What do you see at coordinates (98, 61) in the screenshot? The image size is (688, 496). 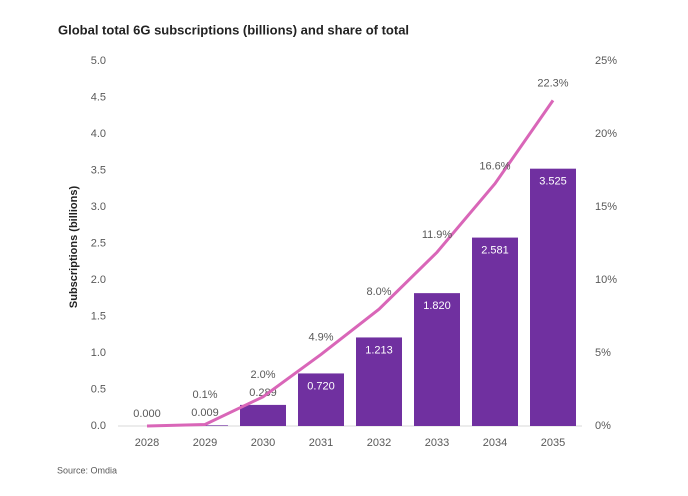 I see `y-tick-label: 5.0` at bounding box center [98, 61].